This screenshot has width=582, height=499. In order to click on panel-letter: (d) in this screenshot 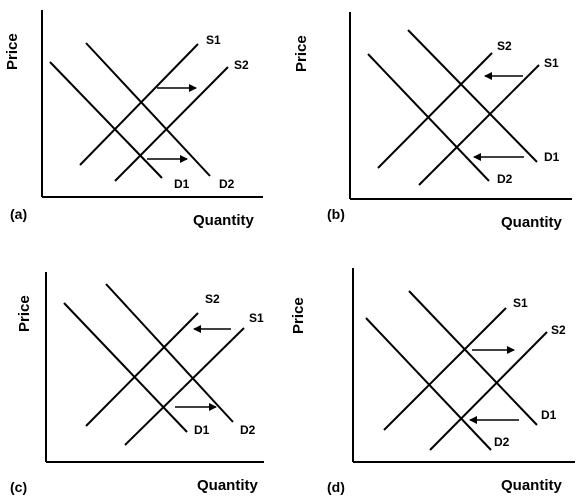, I will do `click(336, 487)`.